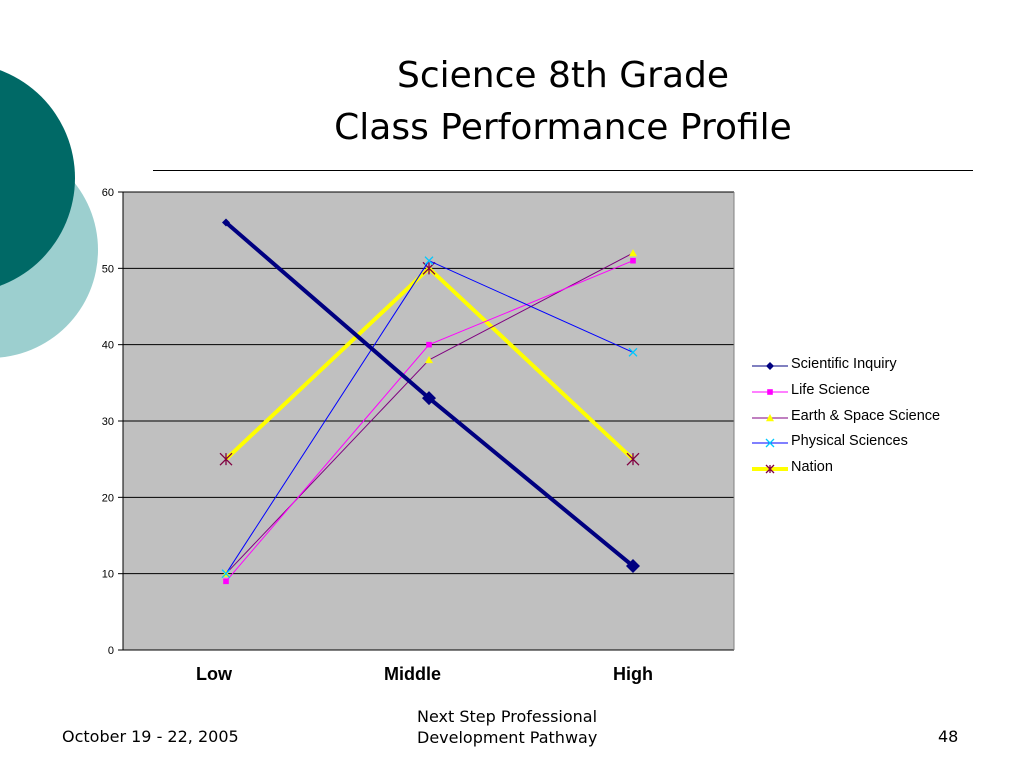 The width and height of the screenshot is (1024, 768). What do you see at coordinates (844, 364) in the screenshot?
I see `legend-label-scientific-inquiry: Scientific Inquiry` at bounding box center [844, 364].